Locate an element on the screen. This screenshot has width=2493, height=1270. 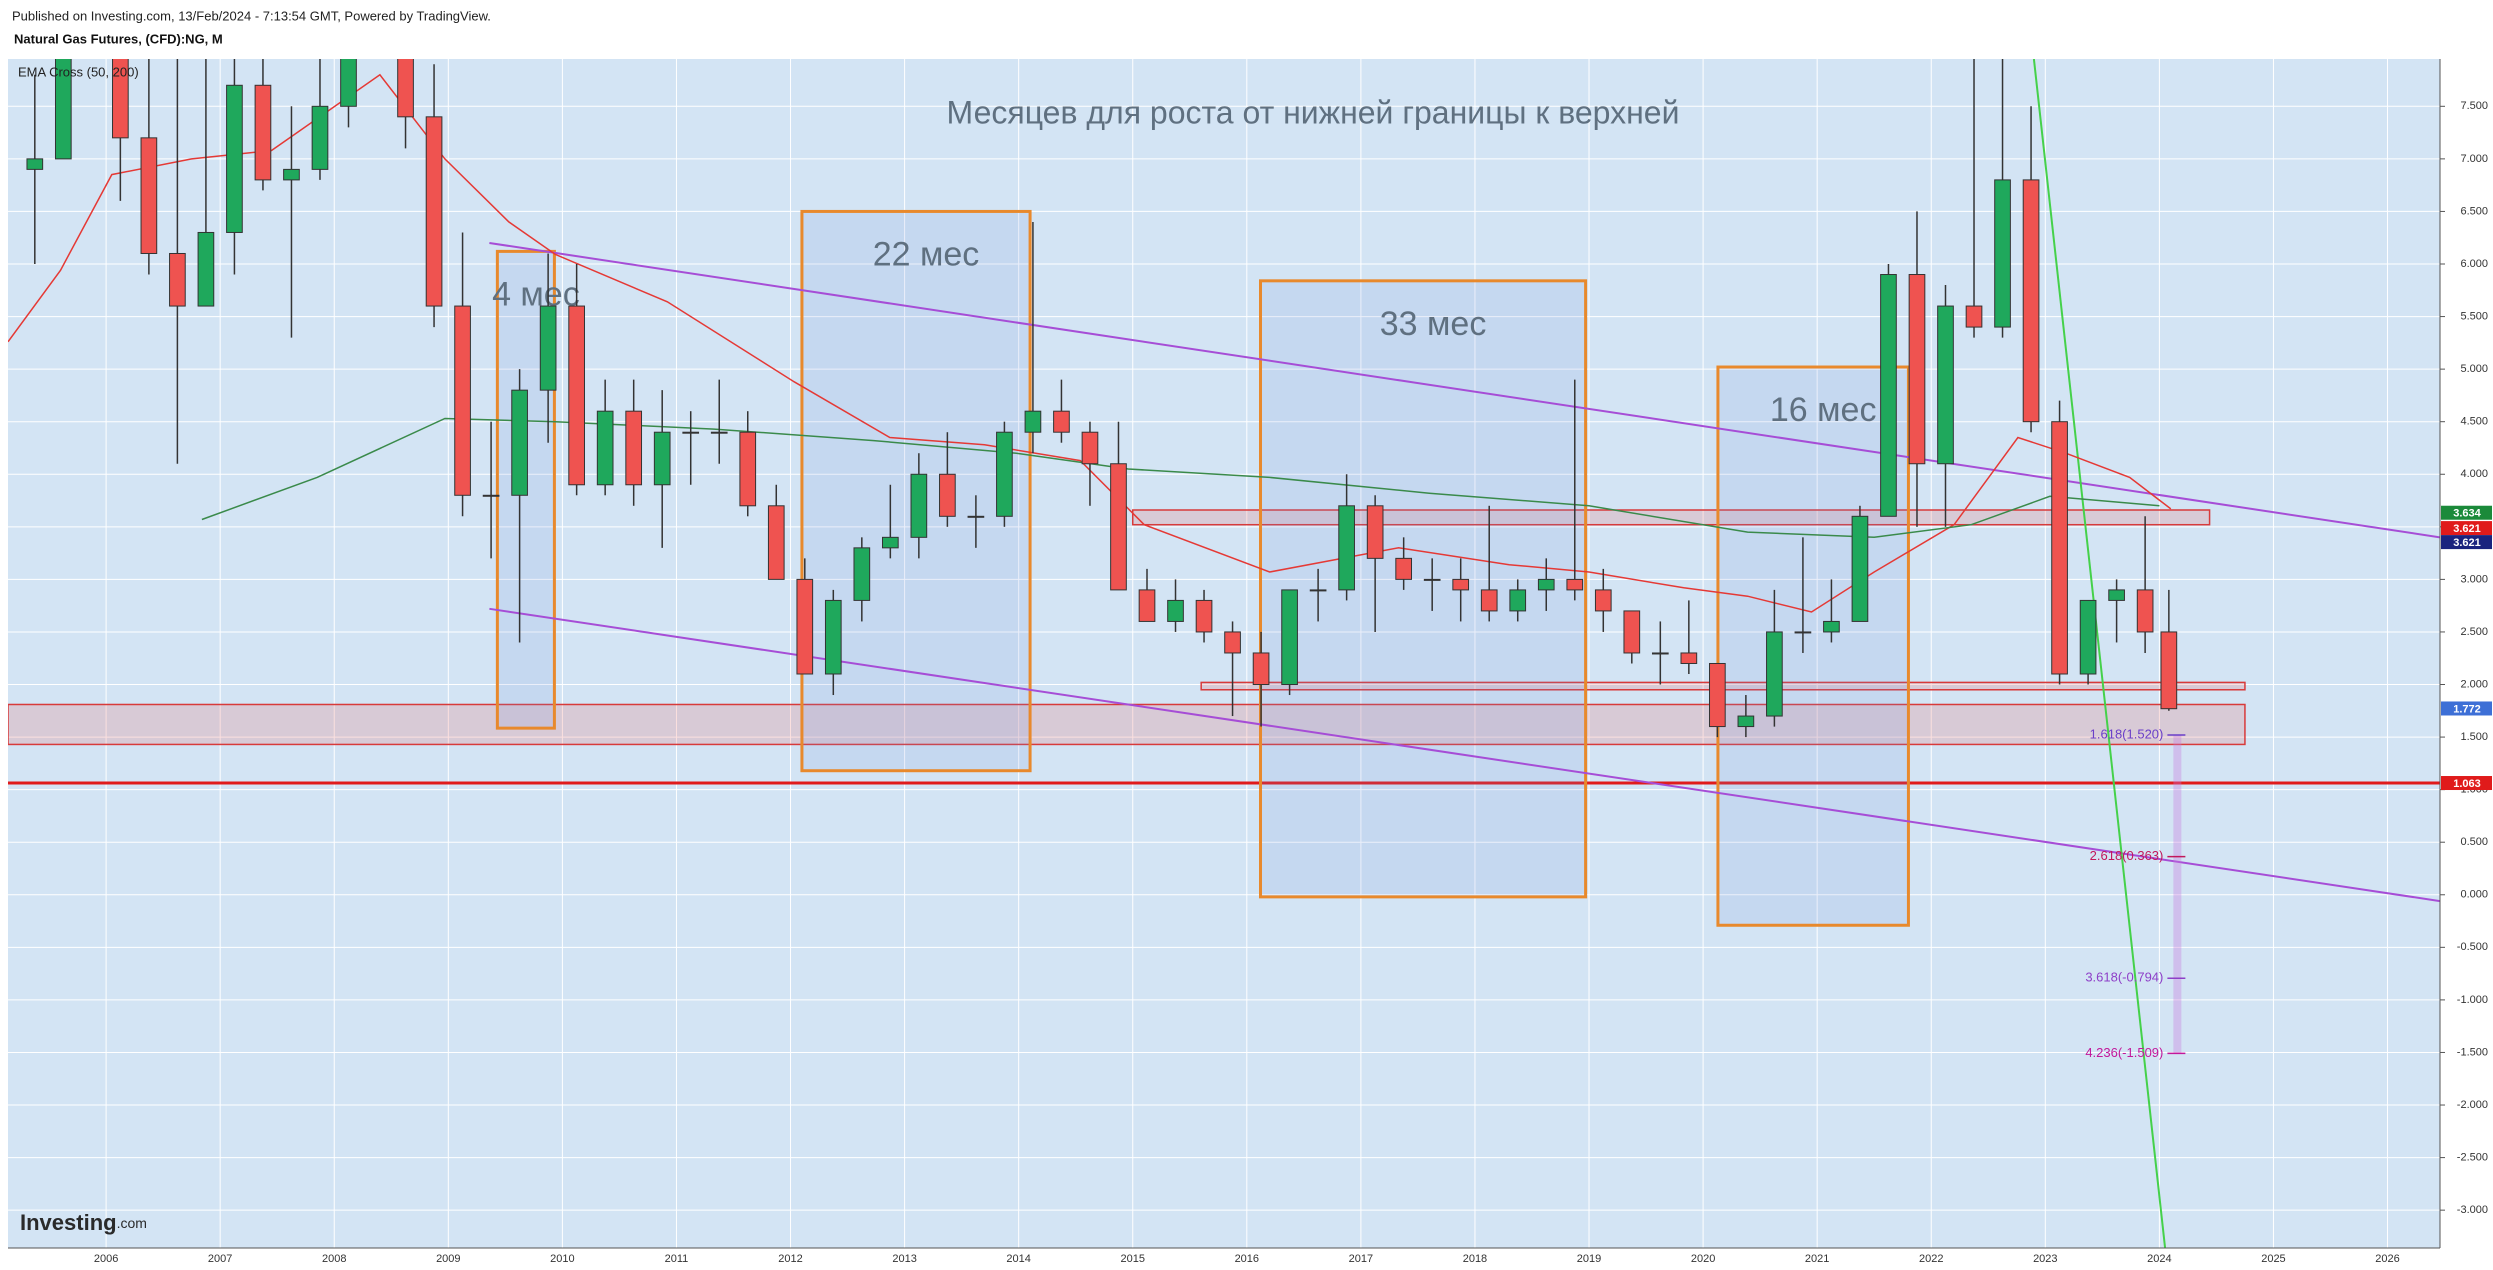
price-tag-label: 1.063 is located at coordinates (2467, 784).